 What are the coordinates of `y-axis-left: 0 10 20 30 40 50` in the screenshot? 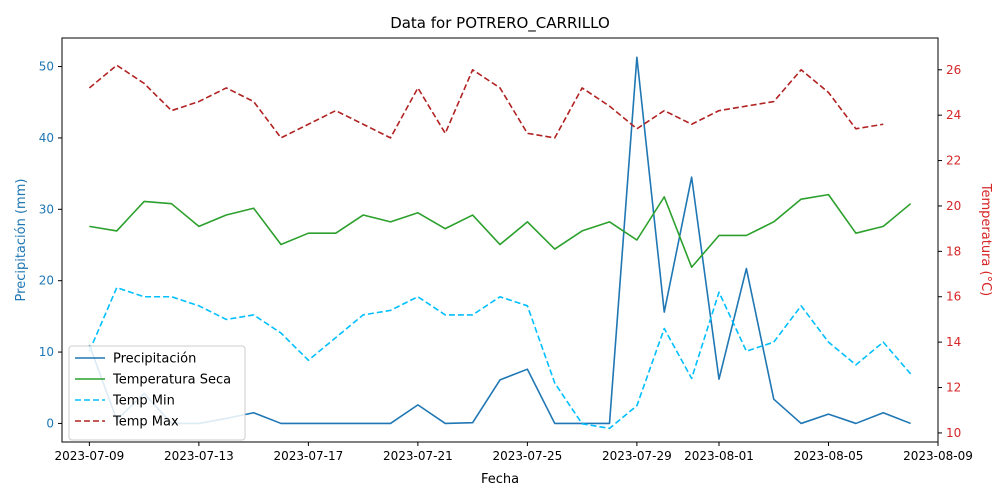 It's located at (50, 245).